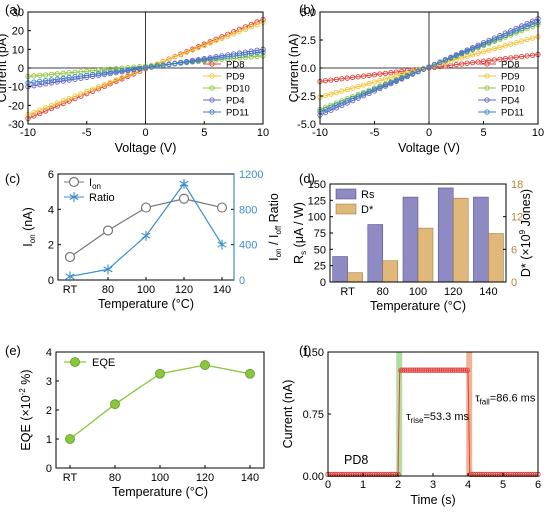 This screenshot has width=550, height=514. Describe the element at coordinates (307, 178) in the screenshot. I see `panel-label: (d)` at that location.